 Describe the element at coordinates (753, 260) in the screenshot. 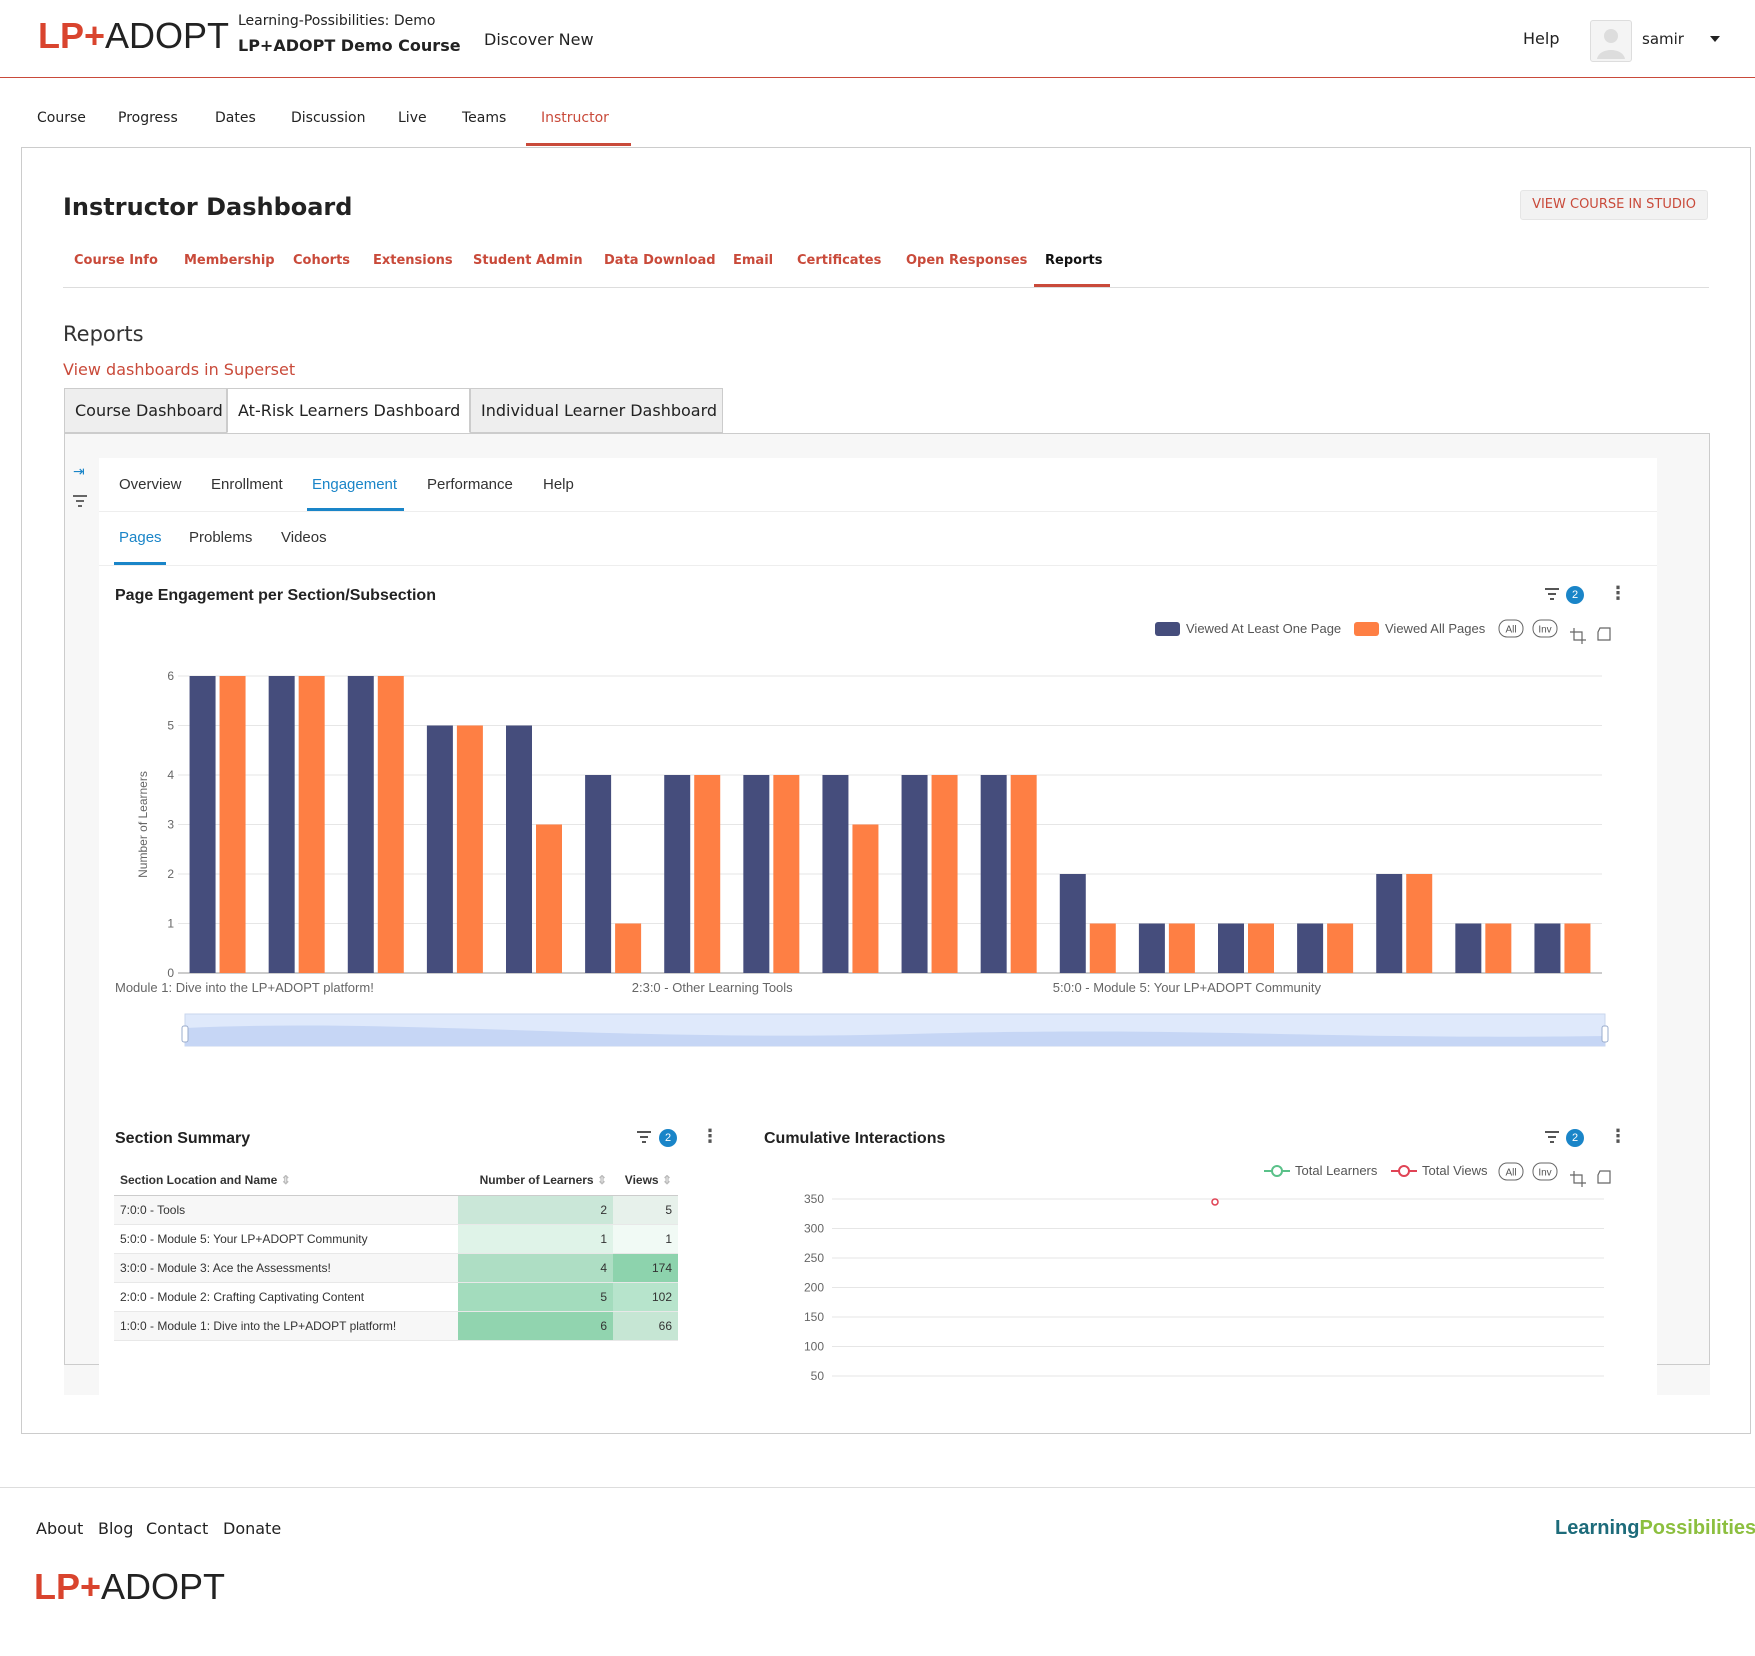

I see `tab-email: Email` at that location.